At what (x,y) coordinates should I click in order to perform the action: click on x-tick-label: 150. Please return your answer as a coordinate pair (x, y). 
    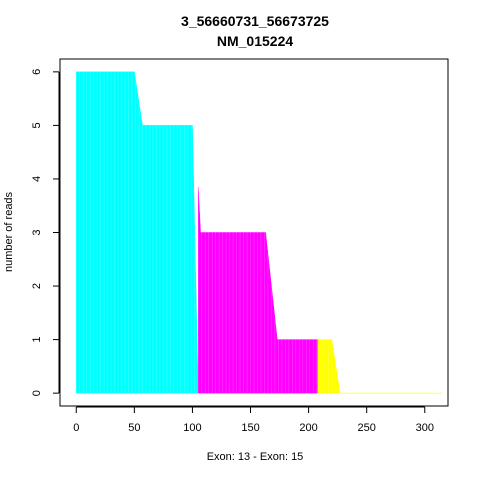
    Looking at the image, I should click on (250, 428).